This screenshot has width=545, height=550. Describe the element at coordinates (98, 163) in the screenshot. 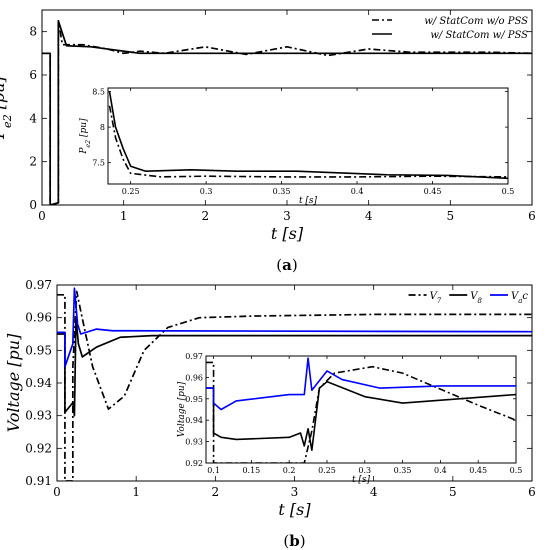

I see `panel-a-inset-y-tick-label: 7.5` at that location.